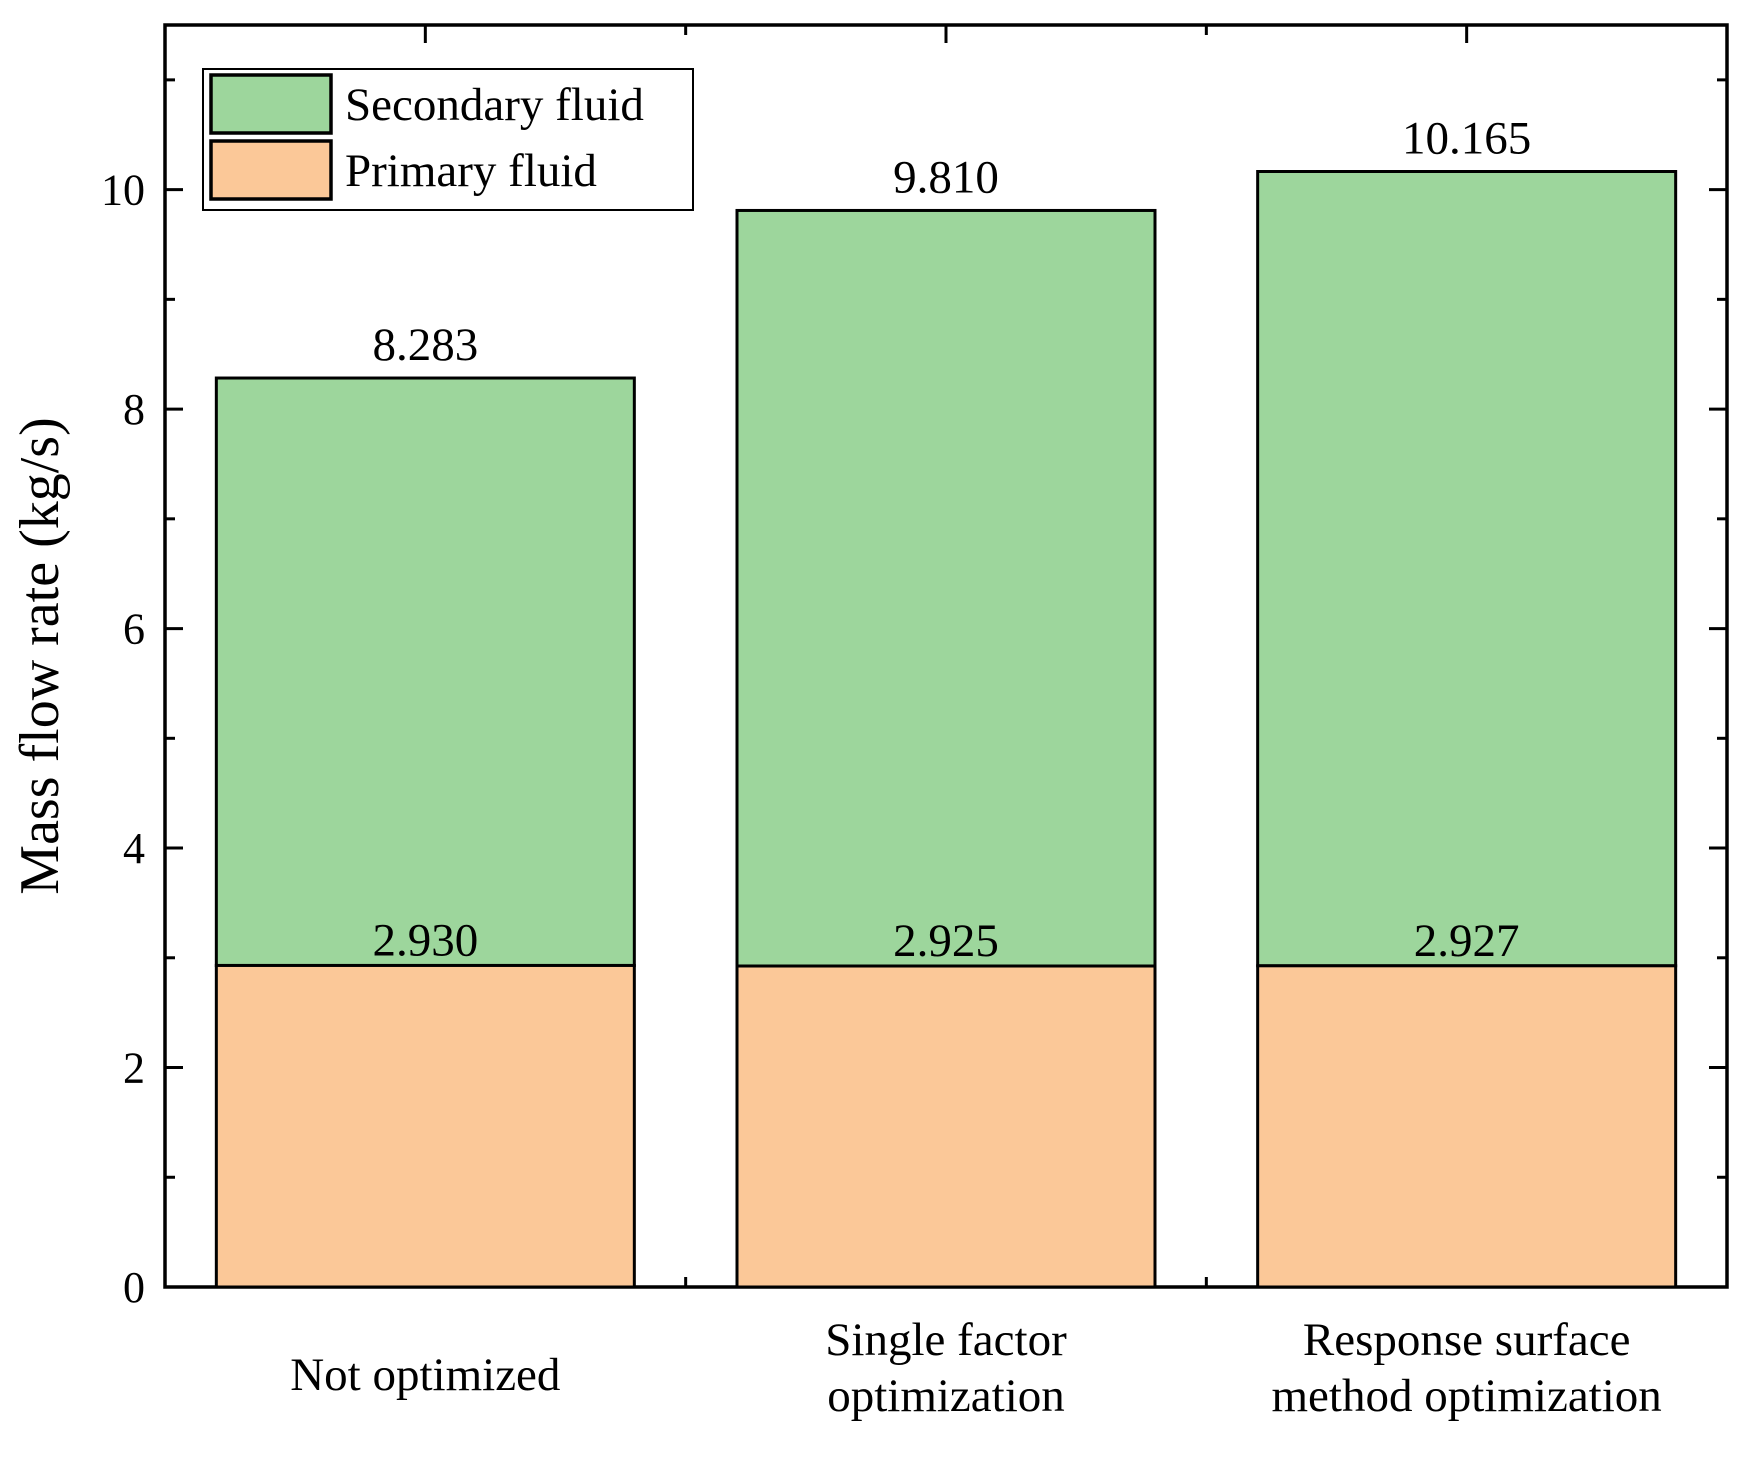 The image size is (1739, 1459). What do you see at coordinates (40, 655) in the screenshot?
I see `y-axis-title: Mass flow rate (kg/s)` at bounding box center [40, 655].